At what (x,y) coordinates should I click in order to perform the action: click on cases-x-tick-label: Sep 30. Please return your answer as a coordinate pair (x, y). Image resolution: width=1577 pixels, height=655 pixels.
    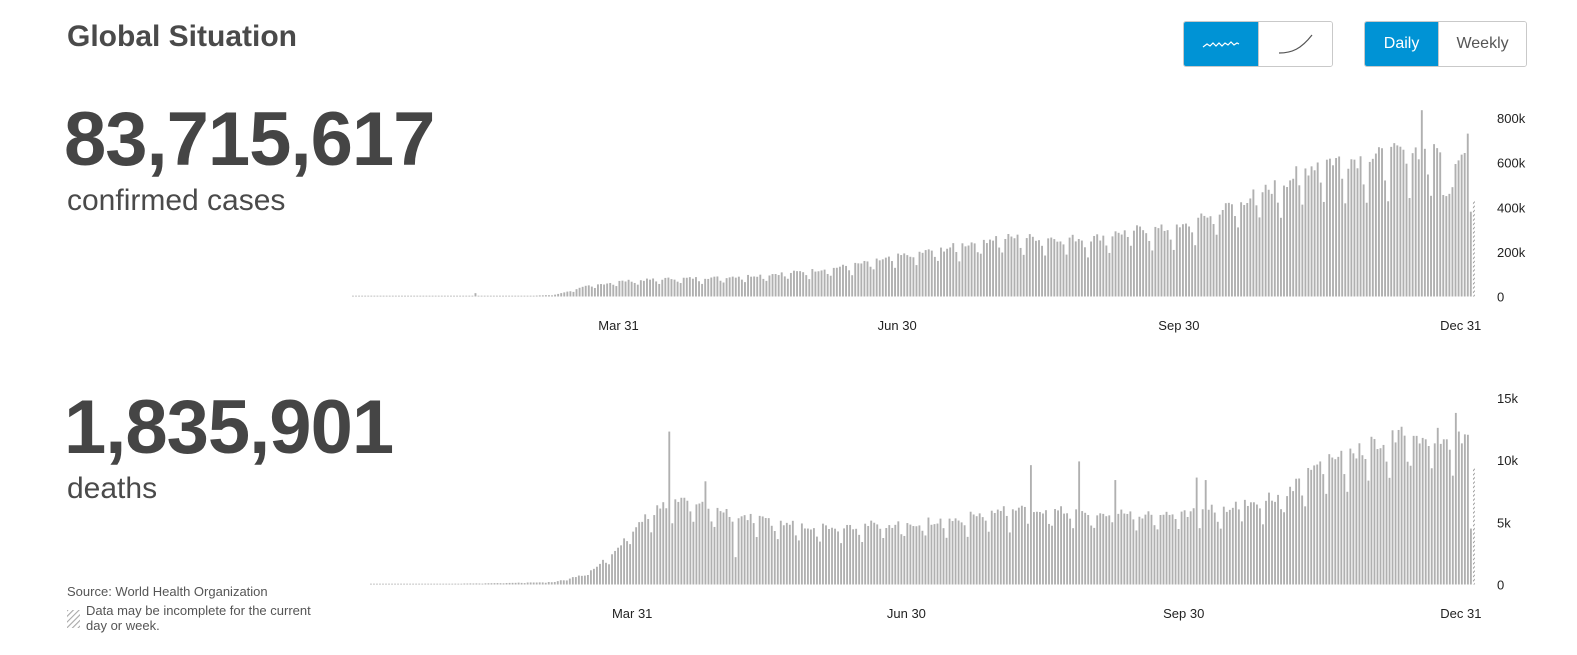
    Looking at the image, I should click on (1178, 325).